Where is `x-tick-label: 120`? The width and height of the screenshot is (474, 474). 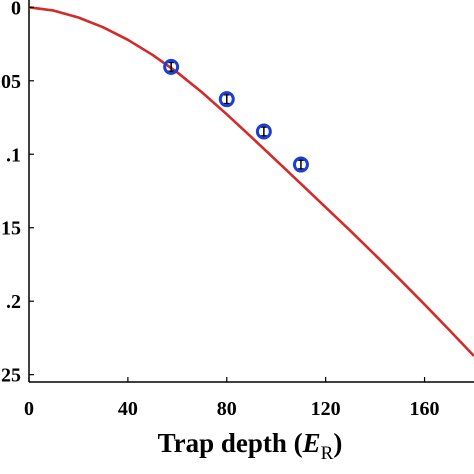 x-tick-label: 120 is located at coordinates (326, 409).